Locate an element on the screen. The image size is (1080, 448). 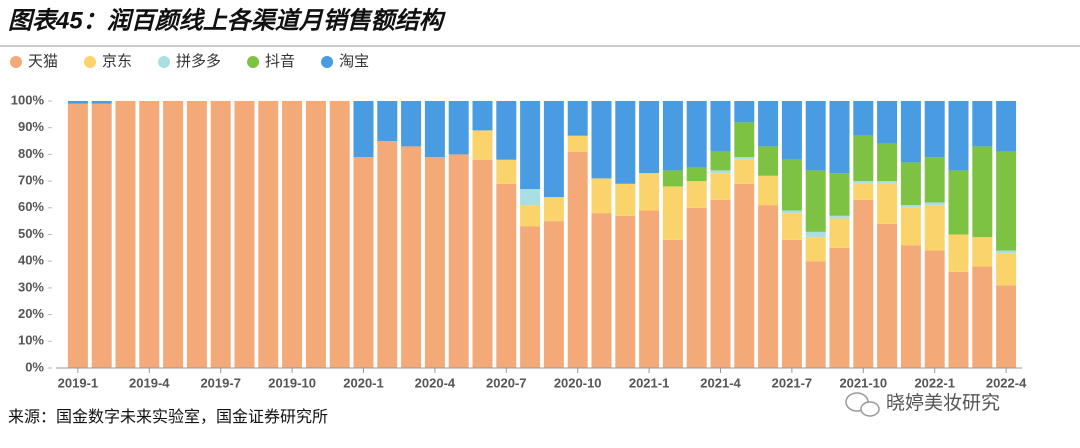
y-tick-label: 20% is located at coordinates (31, 313).